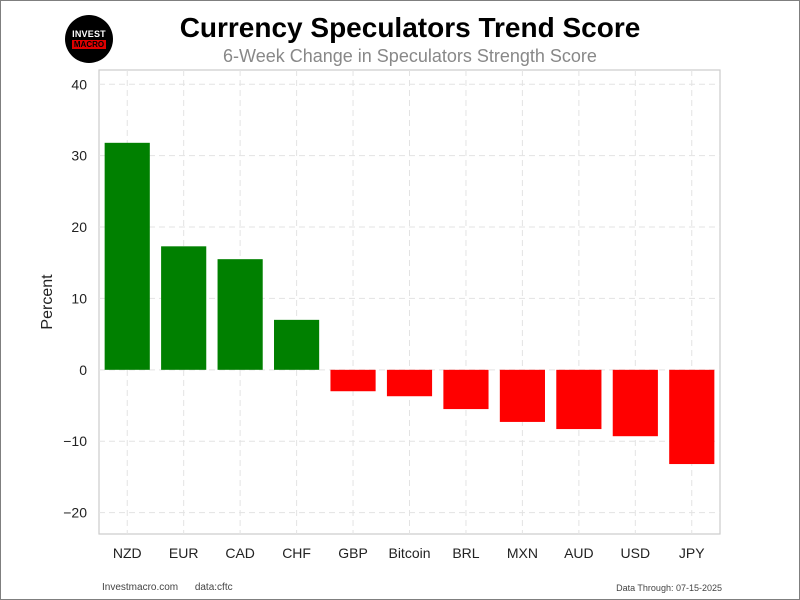 The height and width of the screenshot is (600, 800). I want to click on y-tick-label: −20, so click(75, 513).